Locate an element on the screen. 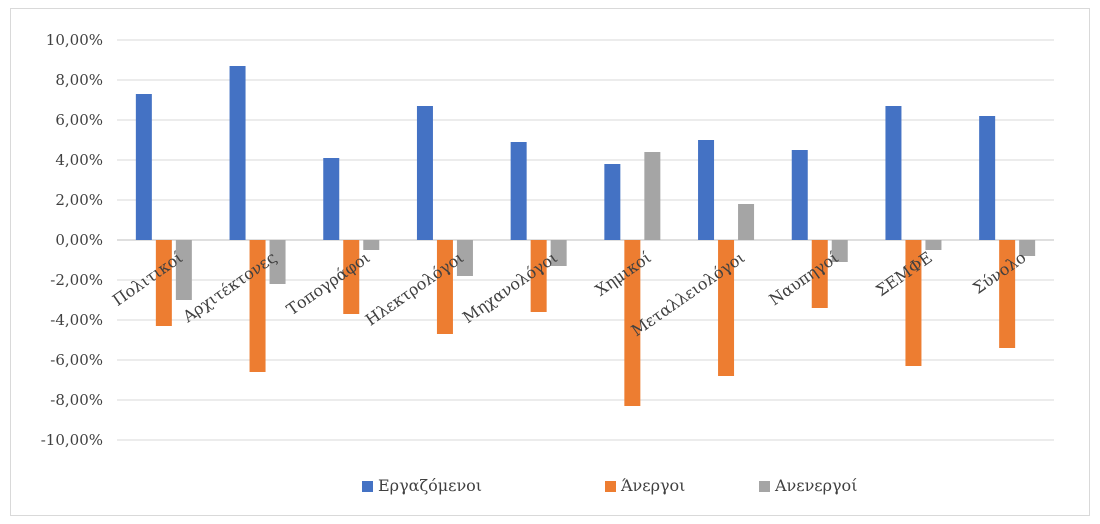 The height and width of the screenshot is (524, 1100). y-tick-label: 0,00% is located at coordinates (79, 240).